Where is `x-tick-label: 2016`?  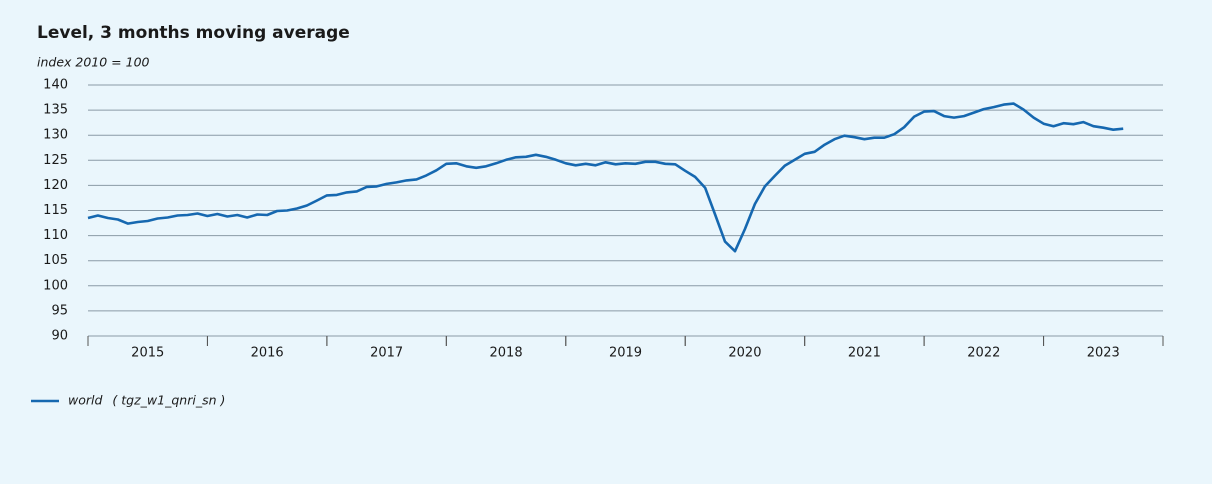
x-tick-label: 2016 is located at coordinates (267, 353).